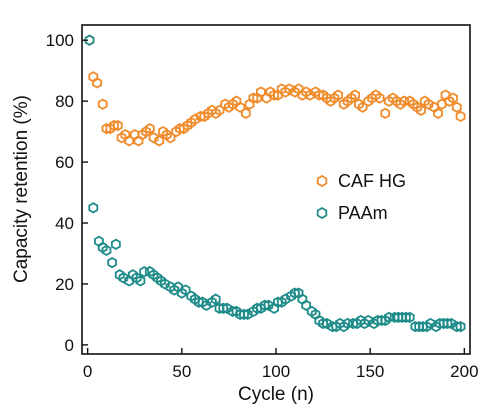 The height and width of the screenshot is (418, 480). What do you see at coordinates (370, 371) in the screenshot?
I see `x-tick-label: 150` at bounding box center [370, 371].